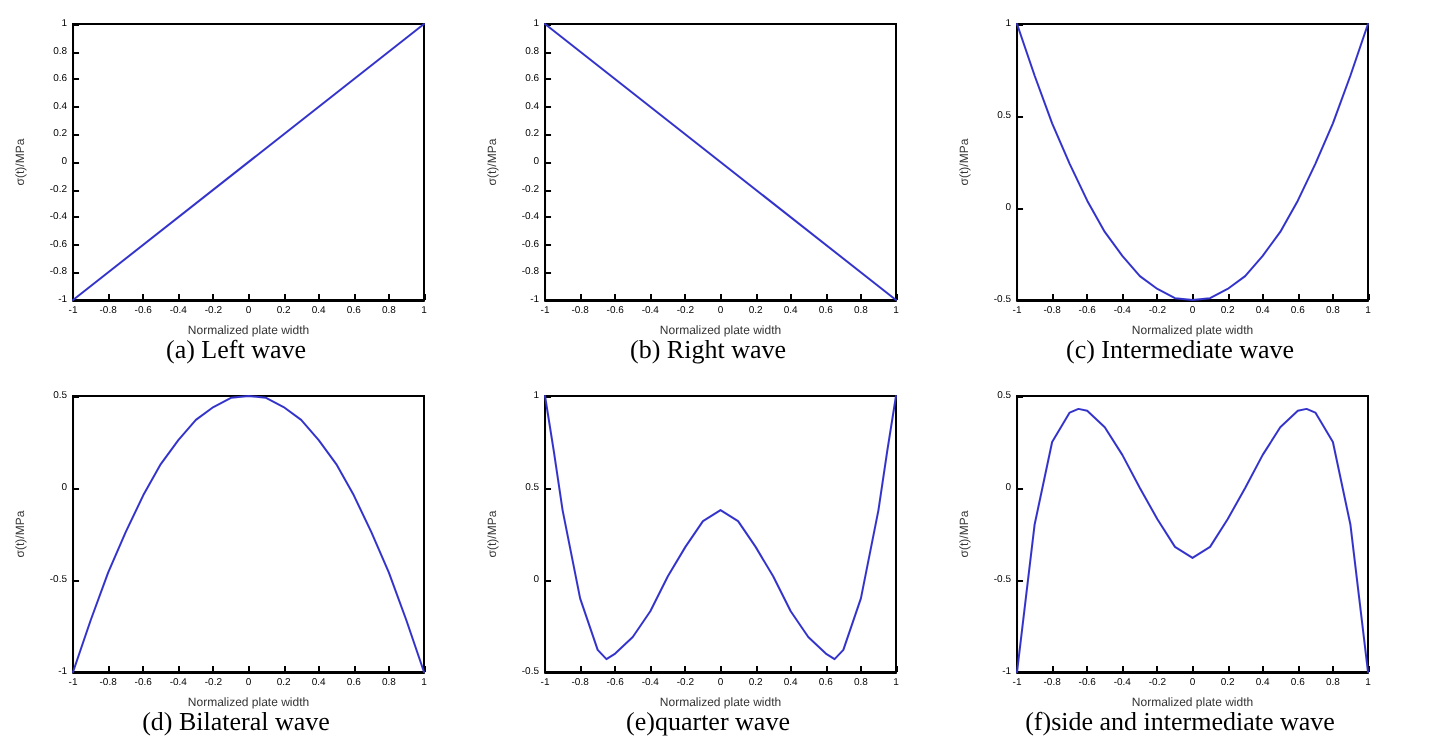 The width and height of the screenshot is (1436, 756). Describe the element at coordinates (1180, 721) in the screenshot. I see `text: (f)side and intermediate wave` at that location.